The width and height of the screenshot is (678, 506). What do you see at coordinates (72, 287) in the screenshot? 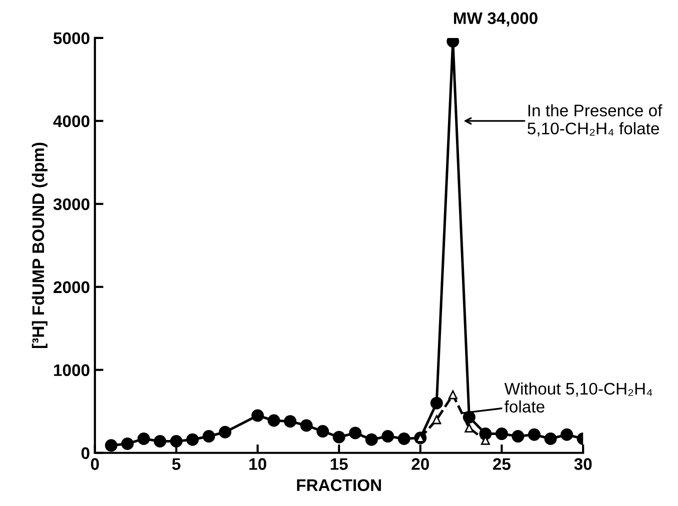
I see `y-tick-label: 2000` at bounding box center [72, 287].